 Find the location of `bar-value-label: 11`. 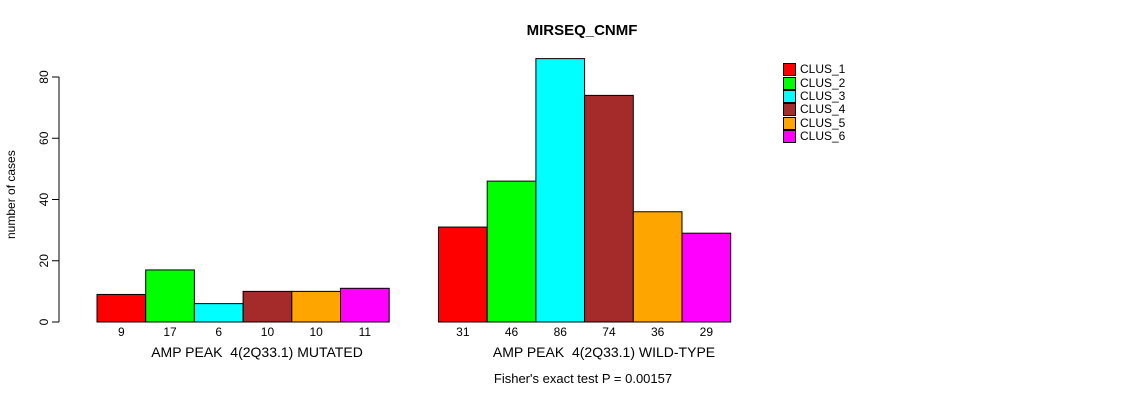

bar-value-label: 11 is located at coordinates (365, 332).